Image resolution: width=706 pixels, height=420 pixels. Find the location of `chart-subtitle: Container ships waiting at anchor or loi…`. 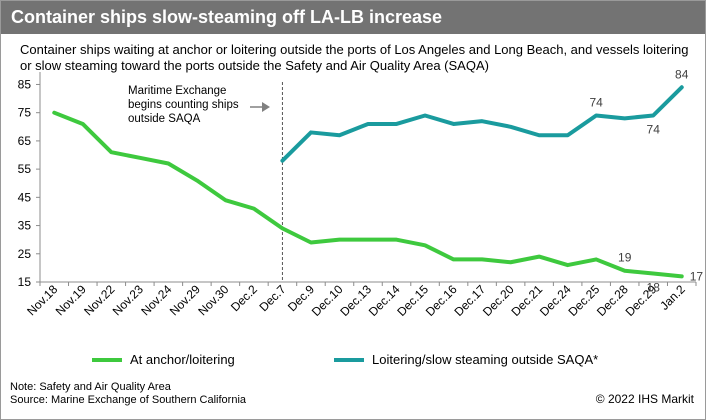

chart-subtitle: Container ships waiting at anchor or loi… is located at coordinates (354, 57).